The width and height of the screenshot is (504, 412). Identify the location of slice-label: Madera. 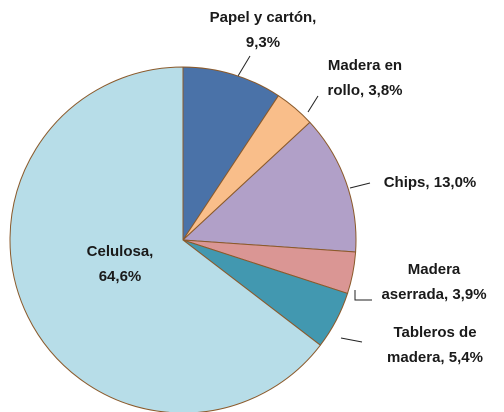
(434, 269).